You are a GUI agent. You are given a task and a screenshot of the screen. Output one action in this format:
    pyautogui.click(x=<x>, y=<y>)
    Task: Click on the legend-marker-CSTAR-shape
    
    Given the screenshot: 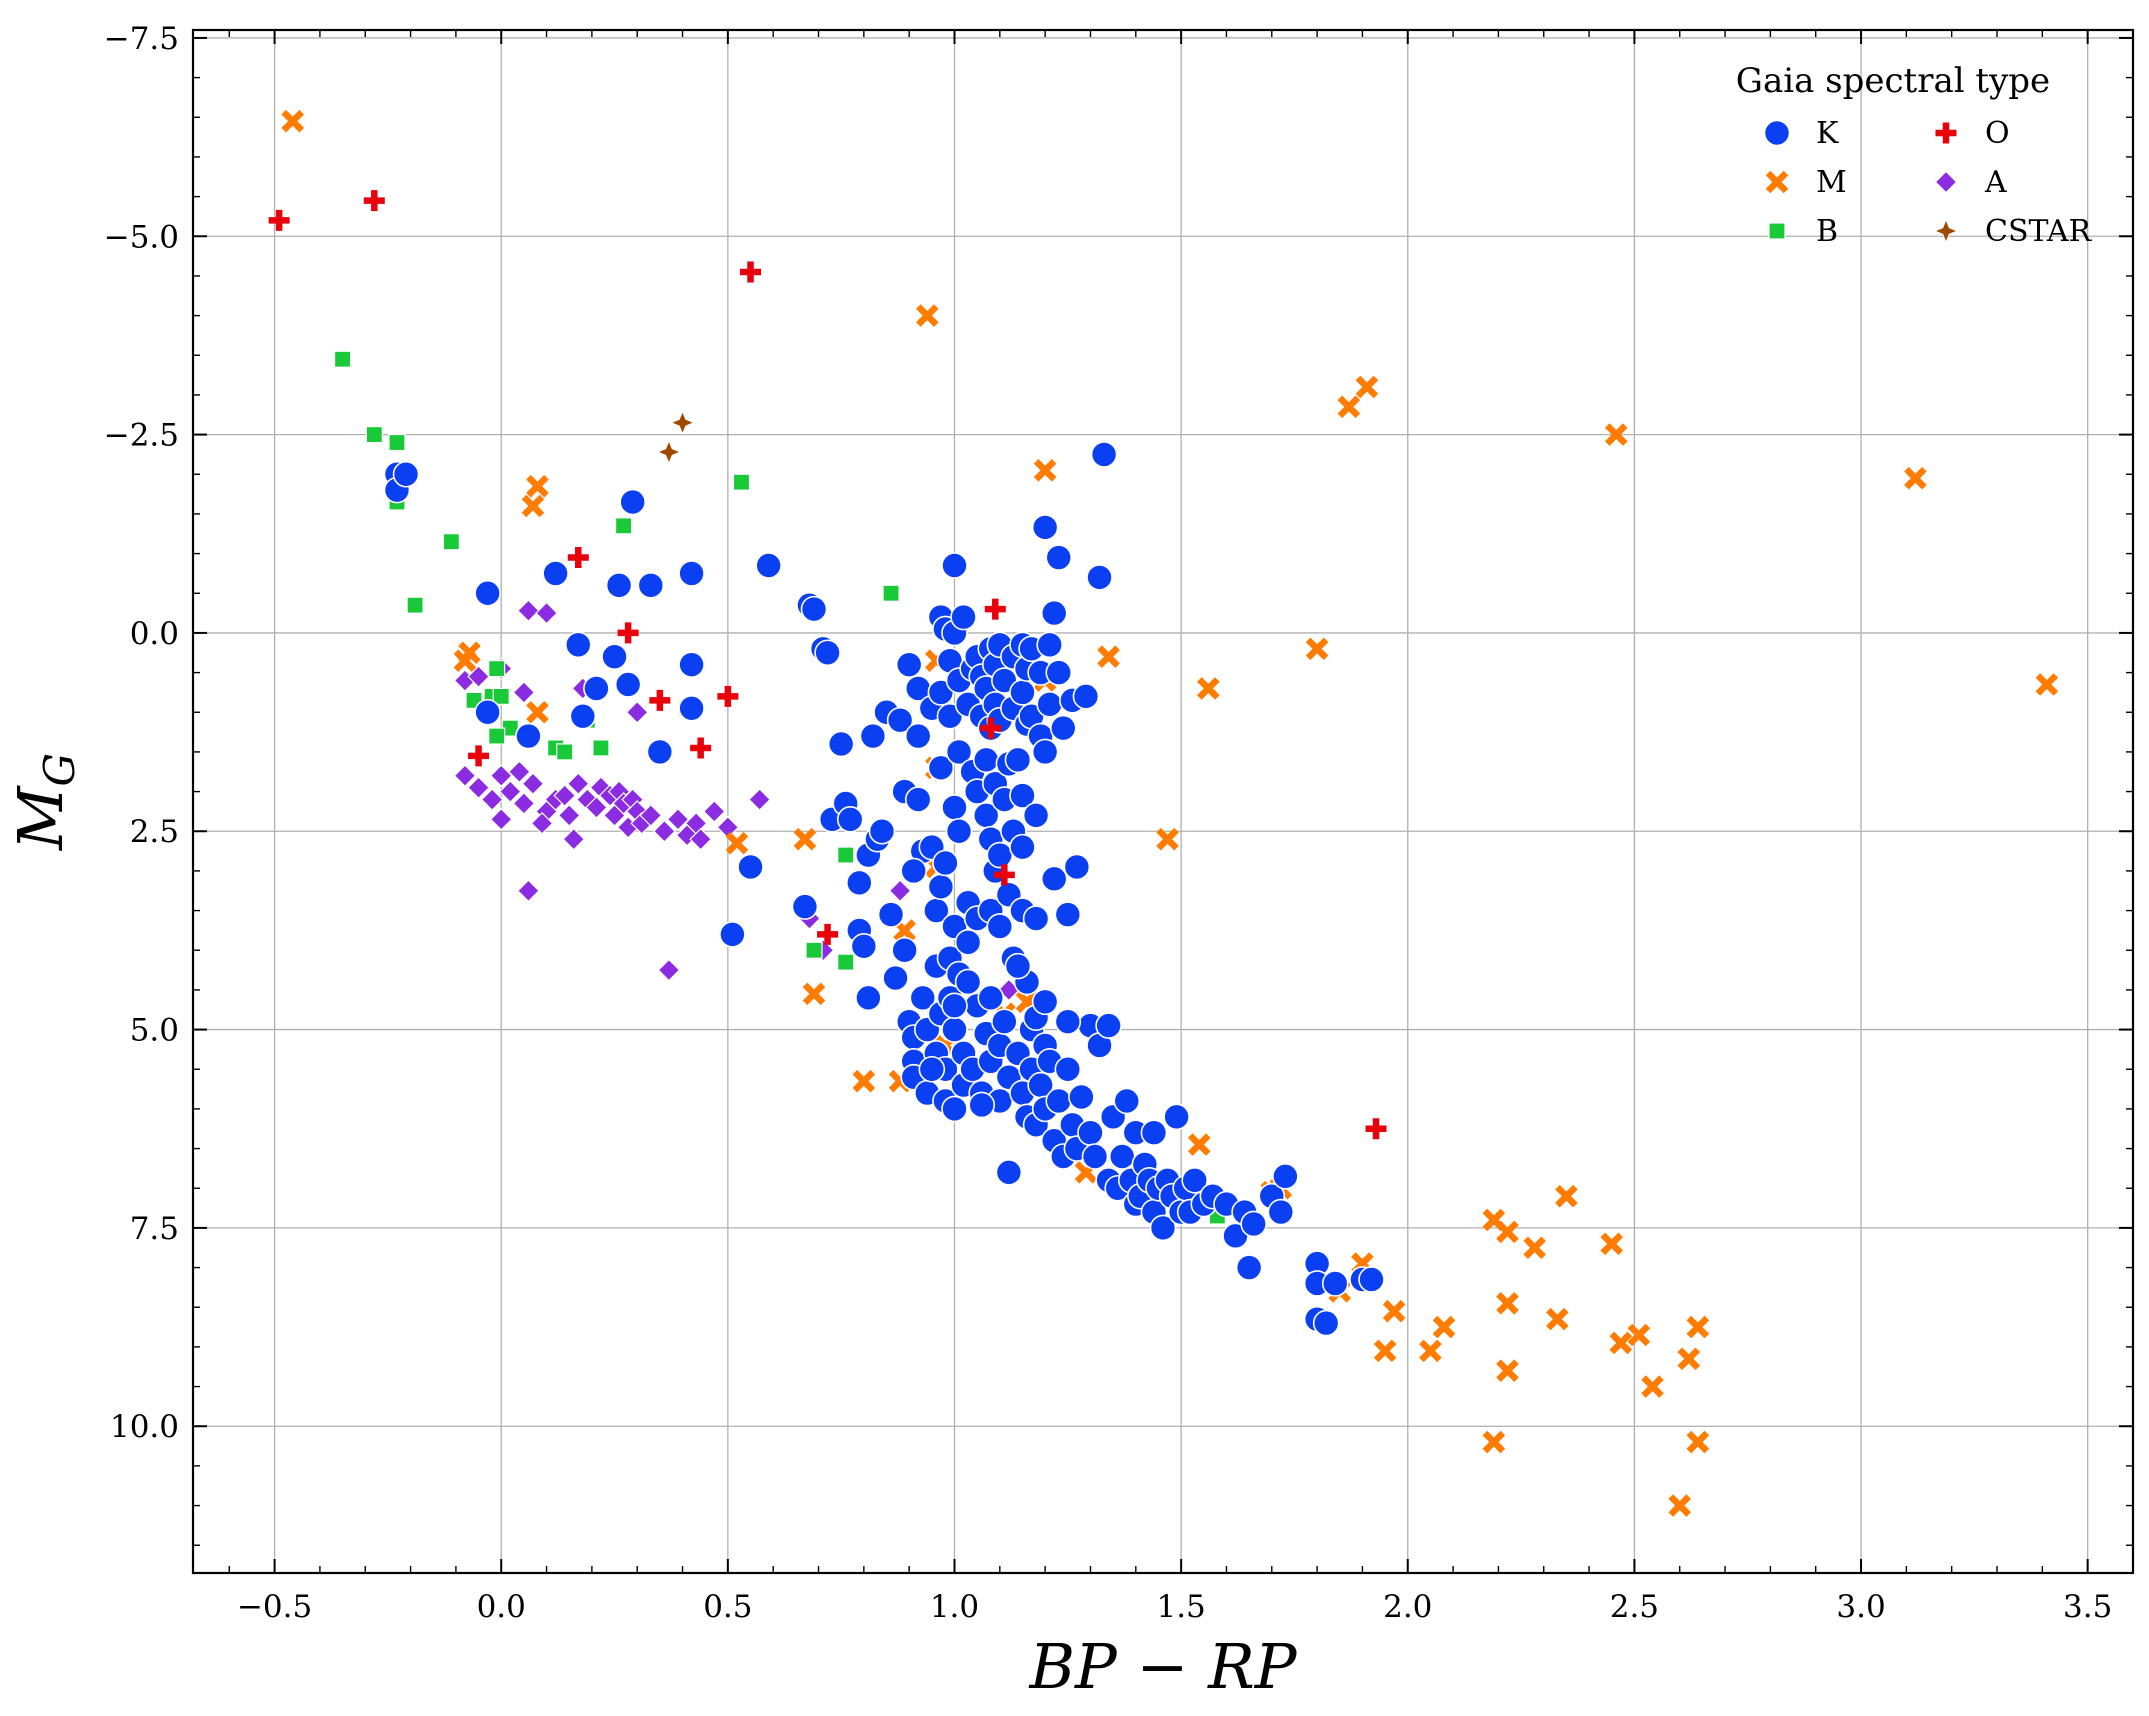 What is the action you would take?
    pyautogui.click(x=1946, y=231)
    